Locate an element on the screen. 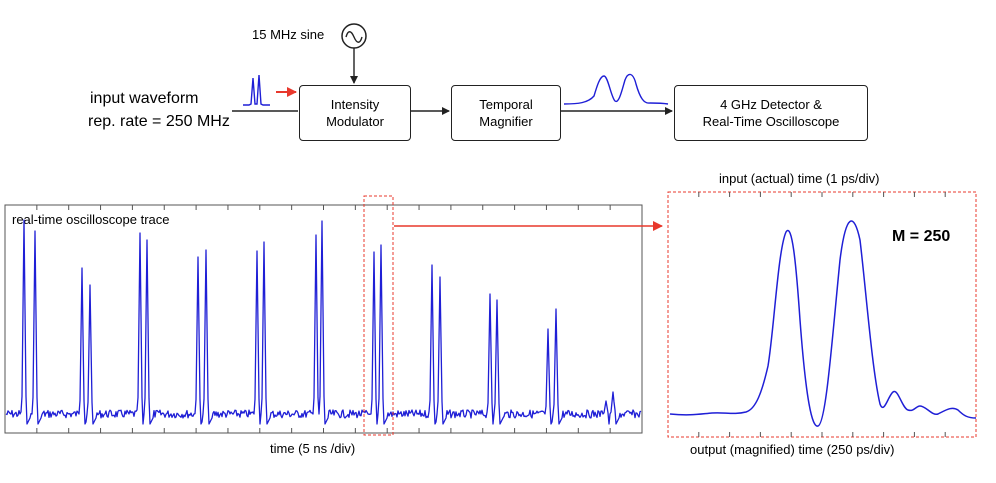  magnified-trace is located at coordinates (823, 323).